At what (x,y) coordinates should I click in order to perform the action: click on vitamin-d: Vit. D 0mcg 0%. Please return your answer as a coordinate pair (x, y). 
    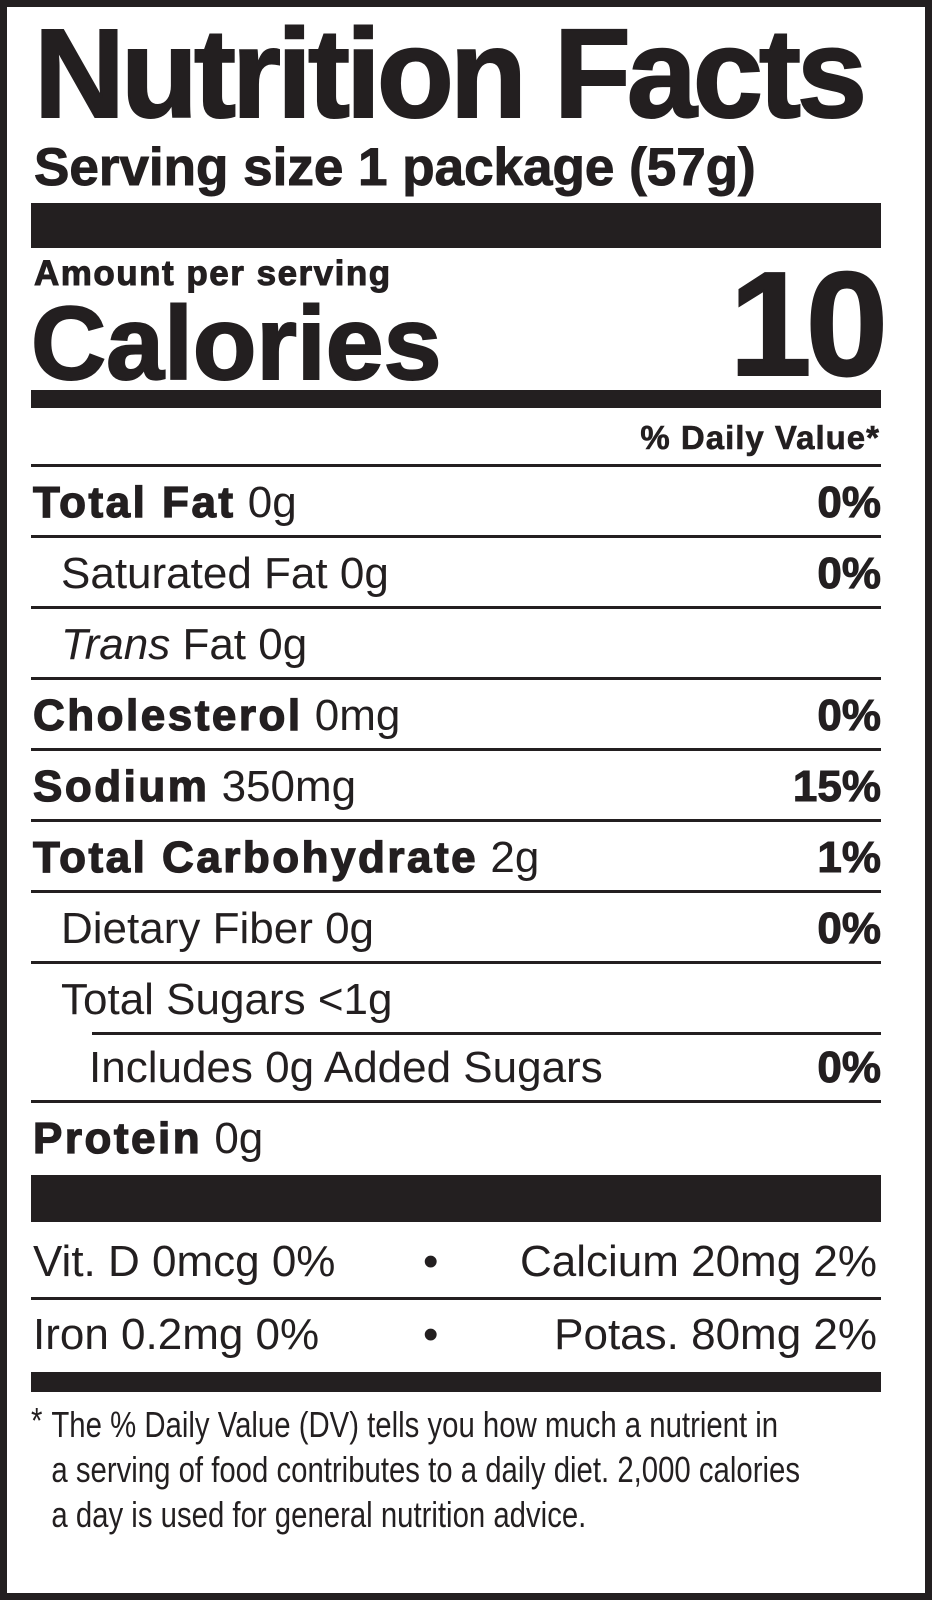
    Looking at the image, I should click on (184, 1261).